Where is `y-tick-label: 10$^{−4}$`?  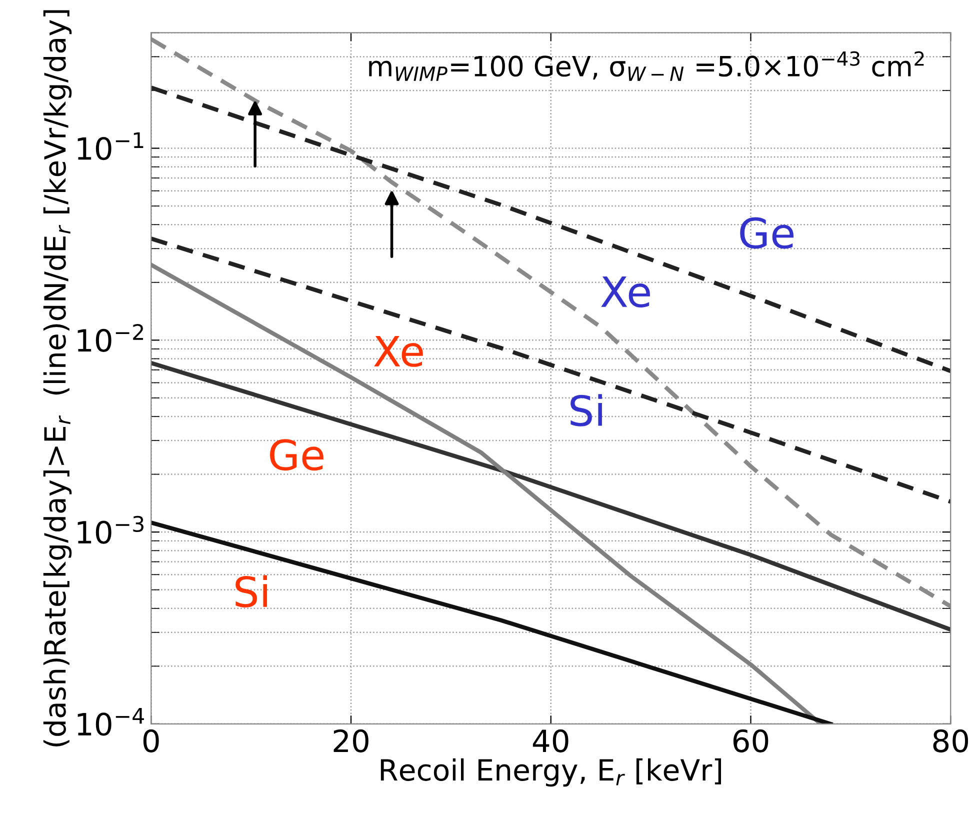 y-tick-label: 10$^{−4}$ is located at coordinates (111, 722).